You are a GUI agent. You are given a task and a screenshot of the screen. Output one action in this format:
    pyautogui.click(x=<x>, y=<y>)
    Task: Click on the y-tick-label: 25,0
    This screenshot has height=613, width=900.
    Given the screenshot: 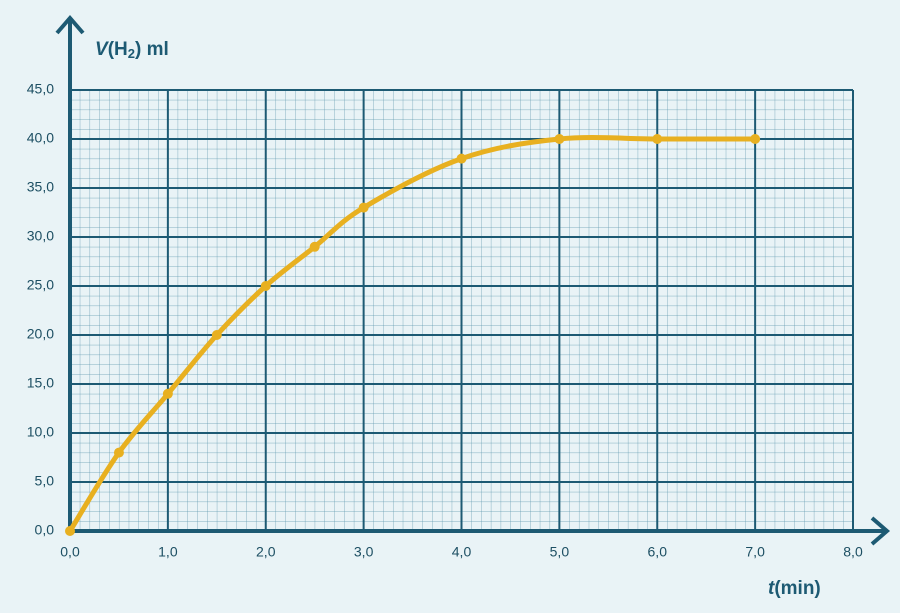 What is the action you would take?
    pyautogui.click(x=40, y=285)
    